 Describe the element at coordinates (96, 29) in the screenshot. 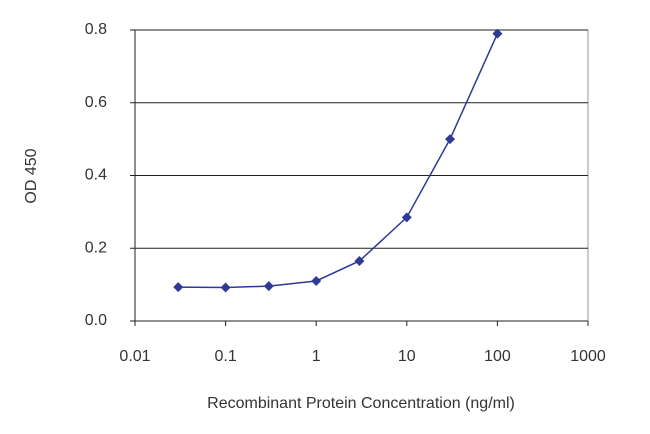

I see `y-tick-label: 0.8` at that location.